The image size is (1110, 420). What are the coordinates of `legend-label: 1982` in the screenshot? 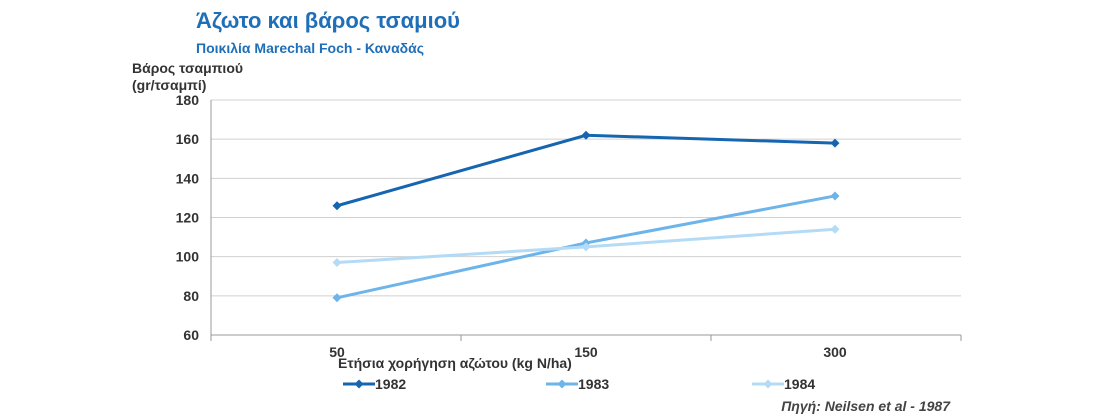 It's located at (390, 384).